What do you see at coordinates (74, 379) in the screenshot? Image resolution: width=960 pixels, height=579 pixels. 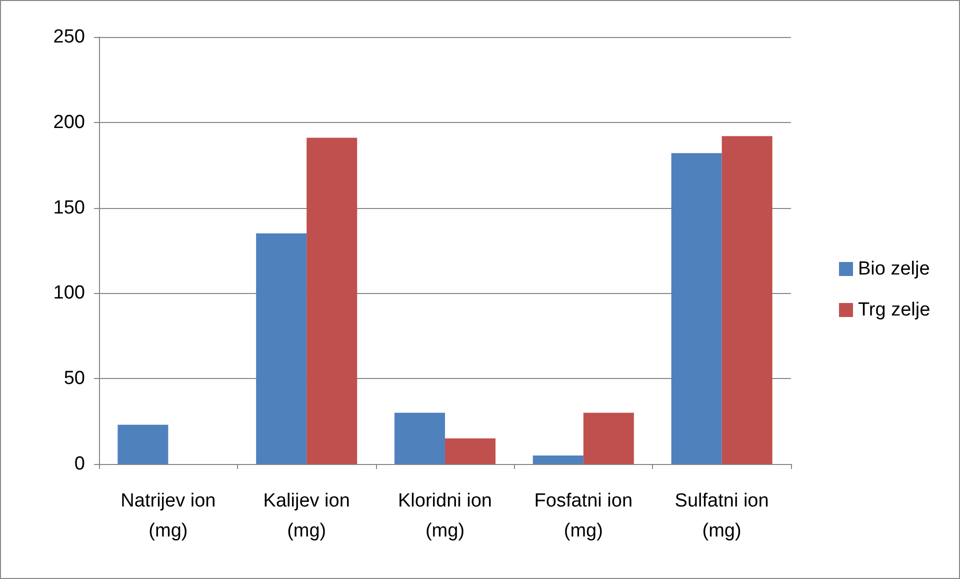 I see `y-tick-label: 50` at bounding box center [74, 379].